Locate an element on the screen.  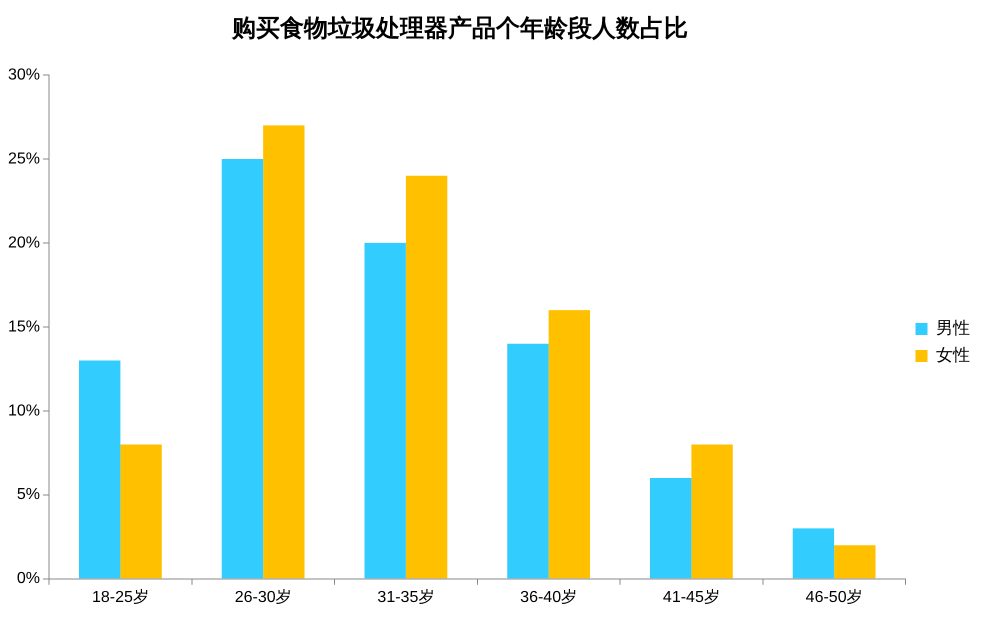
legend-label: 男性 is located at coordinates (953, 328).